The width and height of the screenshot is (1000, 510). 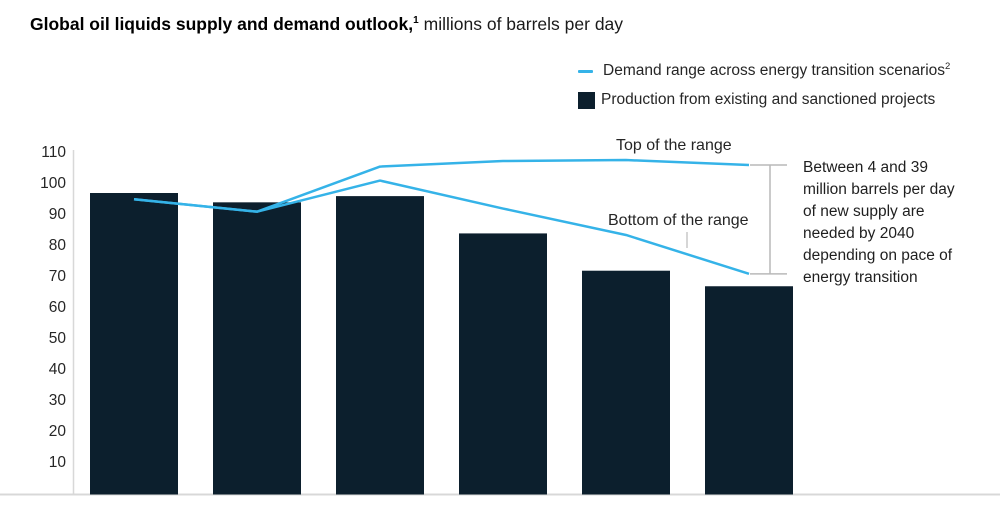 What do you see at coordinates (57, 432) in the screenshot?
I see `y-tick-label: 20` at bounding box center [57, 432].